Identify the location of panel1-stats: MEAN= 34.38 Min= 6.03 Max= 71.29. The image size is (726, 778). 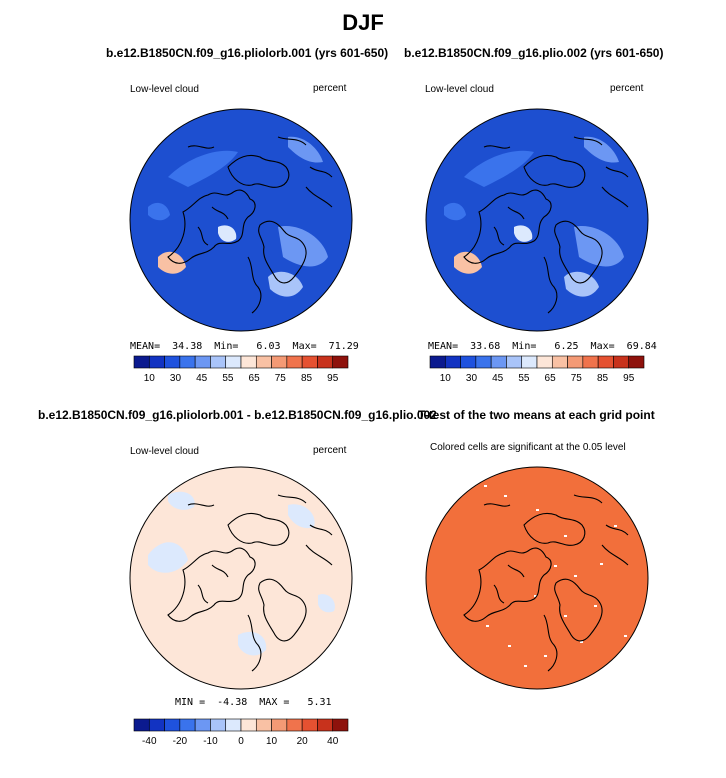
(244, 346).